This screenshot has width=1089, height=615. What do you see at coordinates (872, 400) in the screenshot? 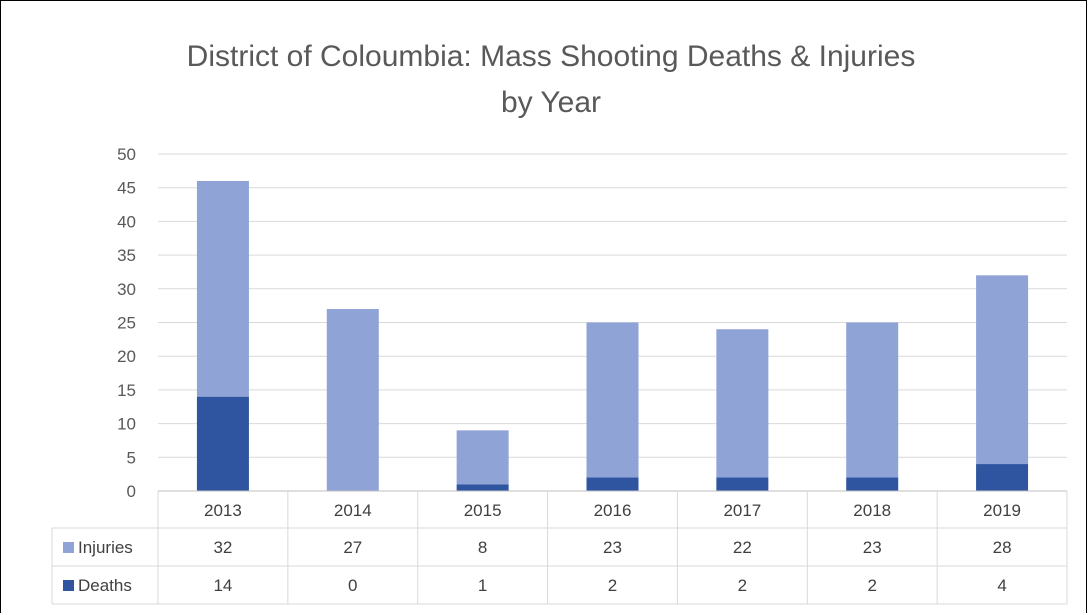
I see `bar-injuries-2018` at bounding box center [872, 400].